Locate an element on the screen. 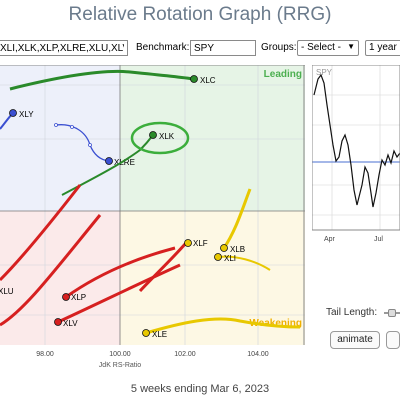 This screenshot has width=400, height=400. xli-label: XLI is located at coordinates (230, 258).